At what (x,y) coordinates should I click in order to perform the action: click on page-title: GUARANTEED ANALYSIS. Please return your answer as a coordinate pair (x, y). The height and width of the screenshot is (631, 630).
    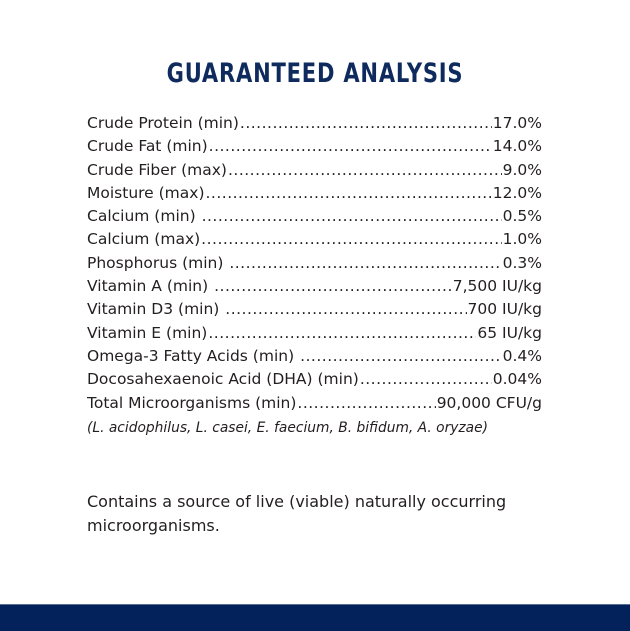
    Looking at the image, I should click on (315, 73).